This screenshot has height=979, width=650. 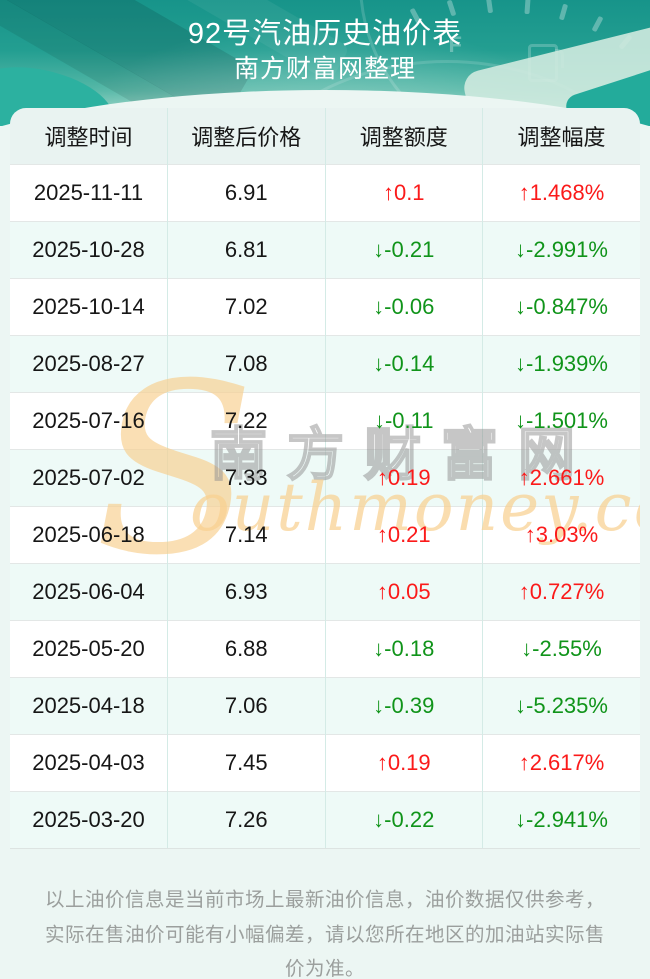 I want to click on cell-amount: ↓-0.11, so click(x=403, y=421).